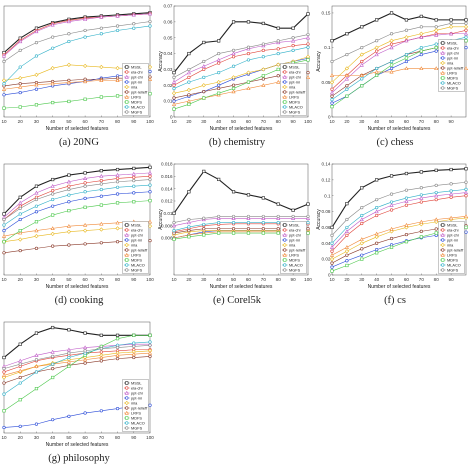 The height and width of the screenshot is (474, 474). Describe the element at coordinates (329, 117) in the screenshot. I see `chart-c-ytick-label: 0` at that location.